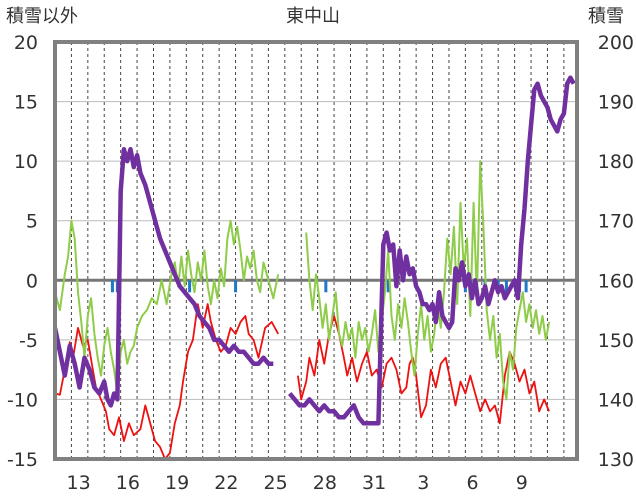  I want to click on x-tick-label: 13, so click(79, 483).